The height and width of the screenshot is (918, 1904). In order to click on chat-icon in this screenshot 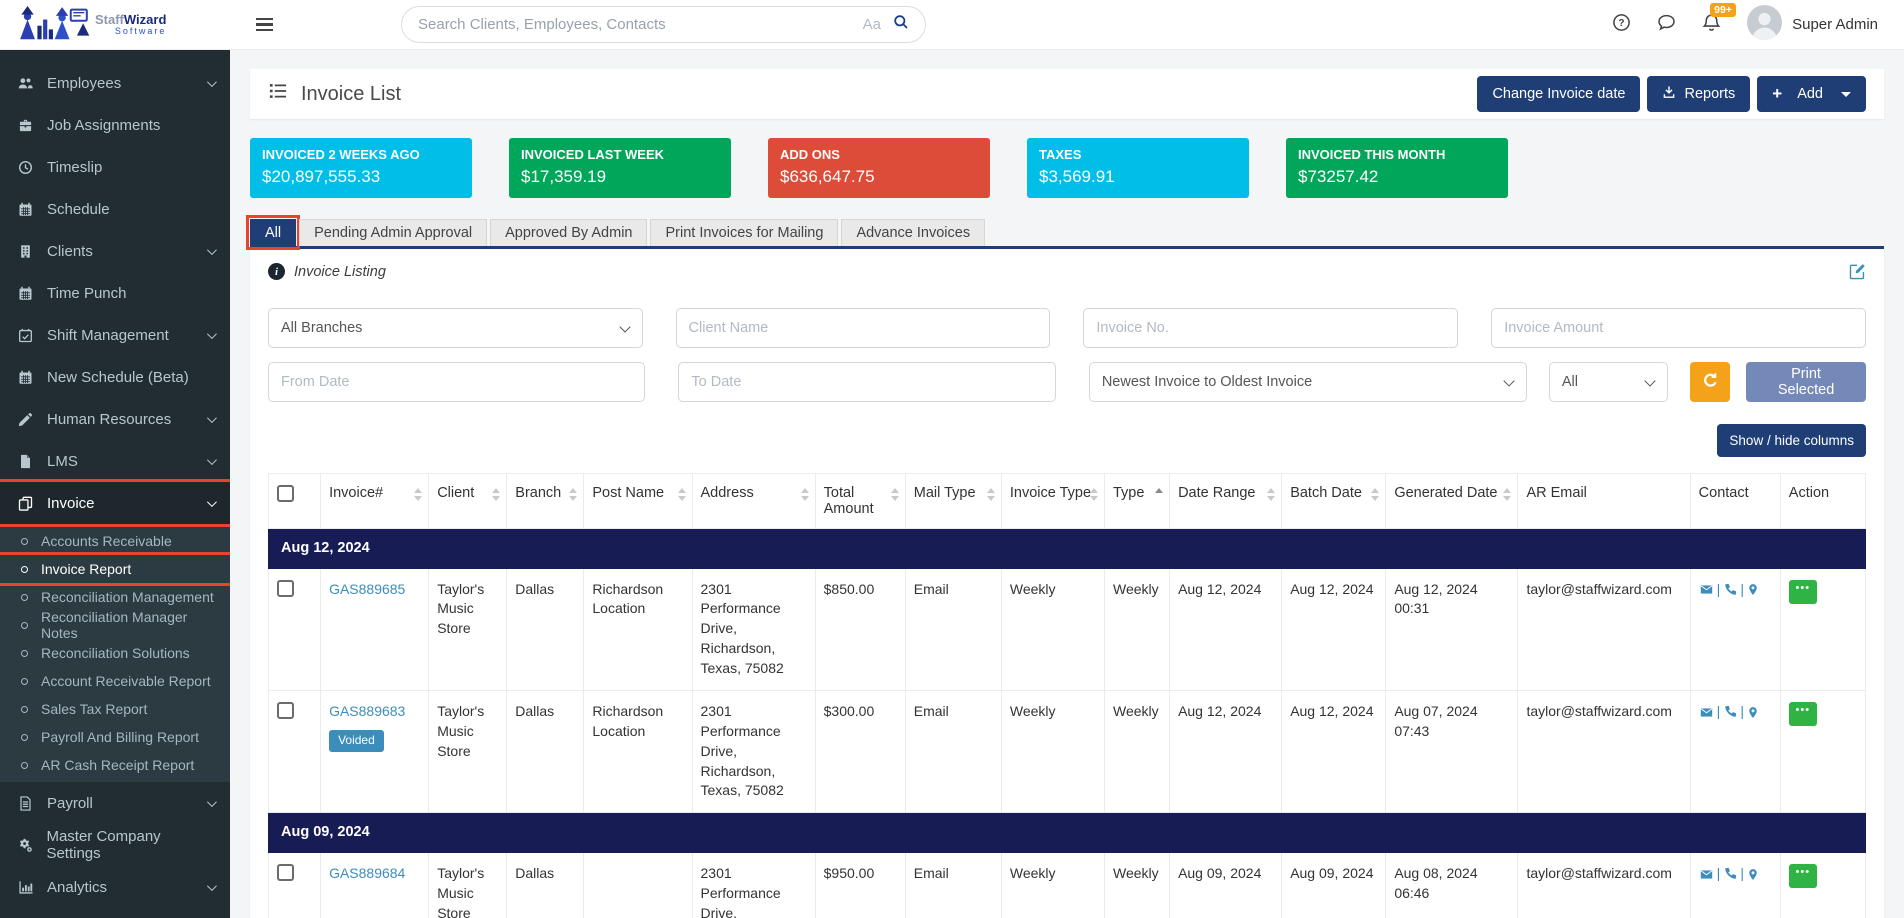, I will do `click(1666, 25)`.